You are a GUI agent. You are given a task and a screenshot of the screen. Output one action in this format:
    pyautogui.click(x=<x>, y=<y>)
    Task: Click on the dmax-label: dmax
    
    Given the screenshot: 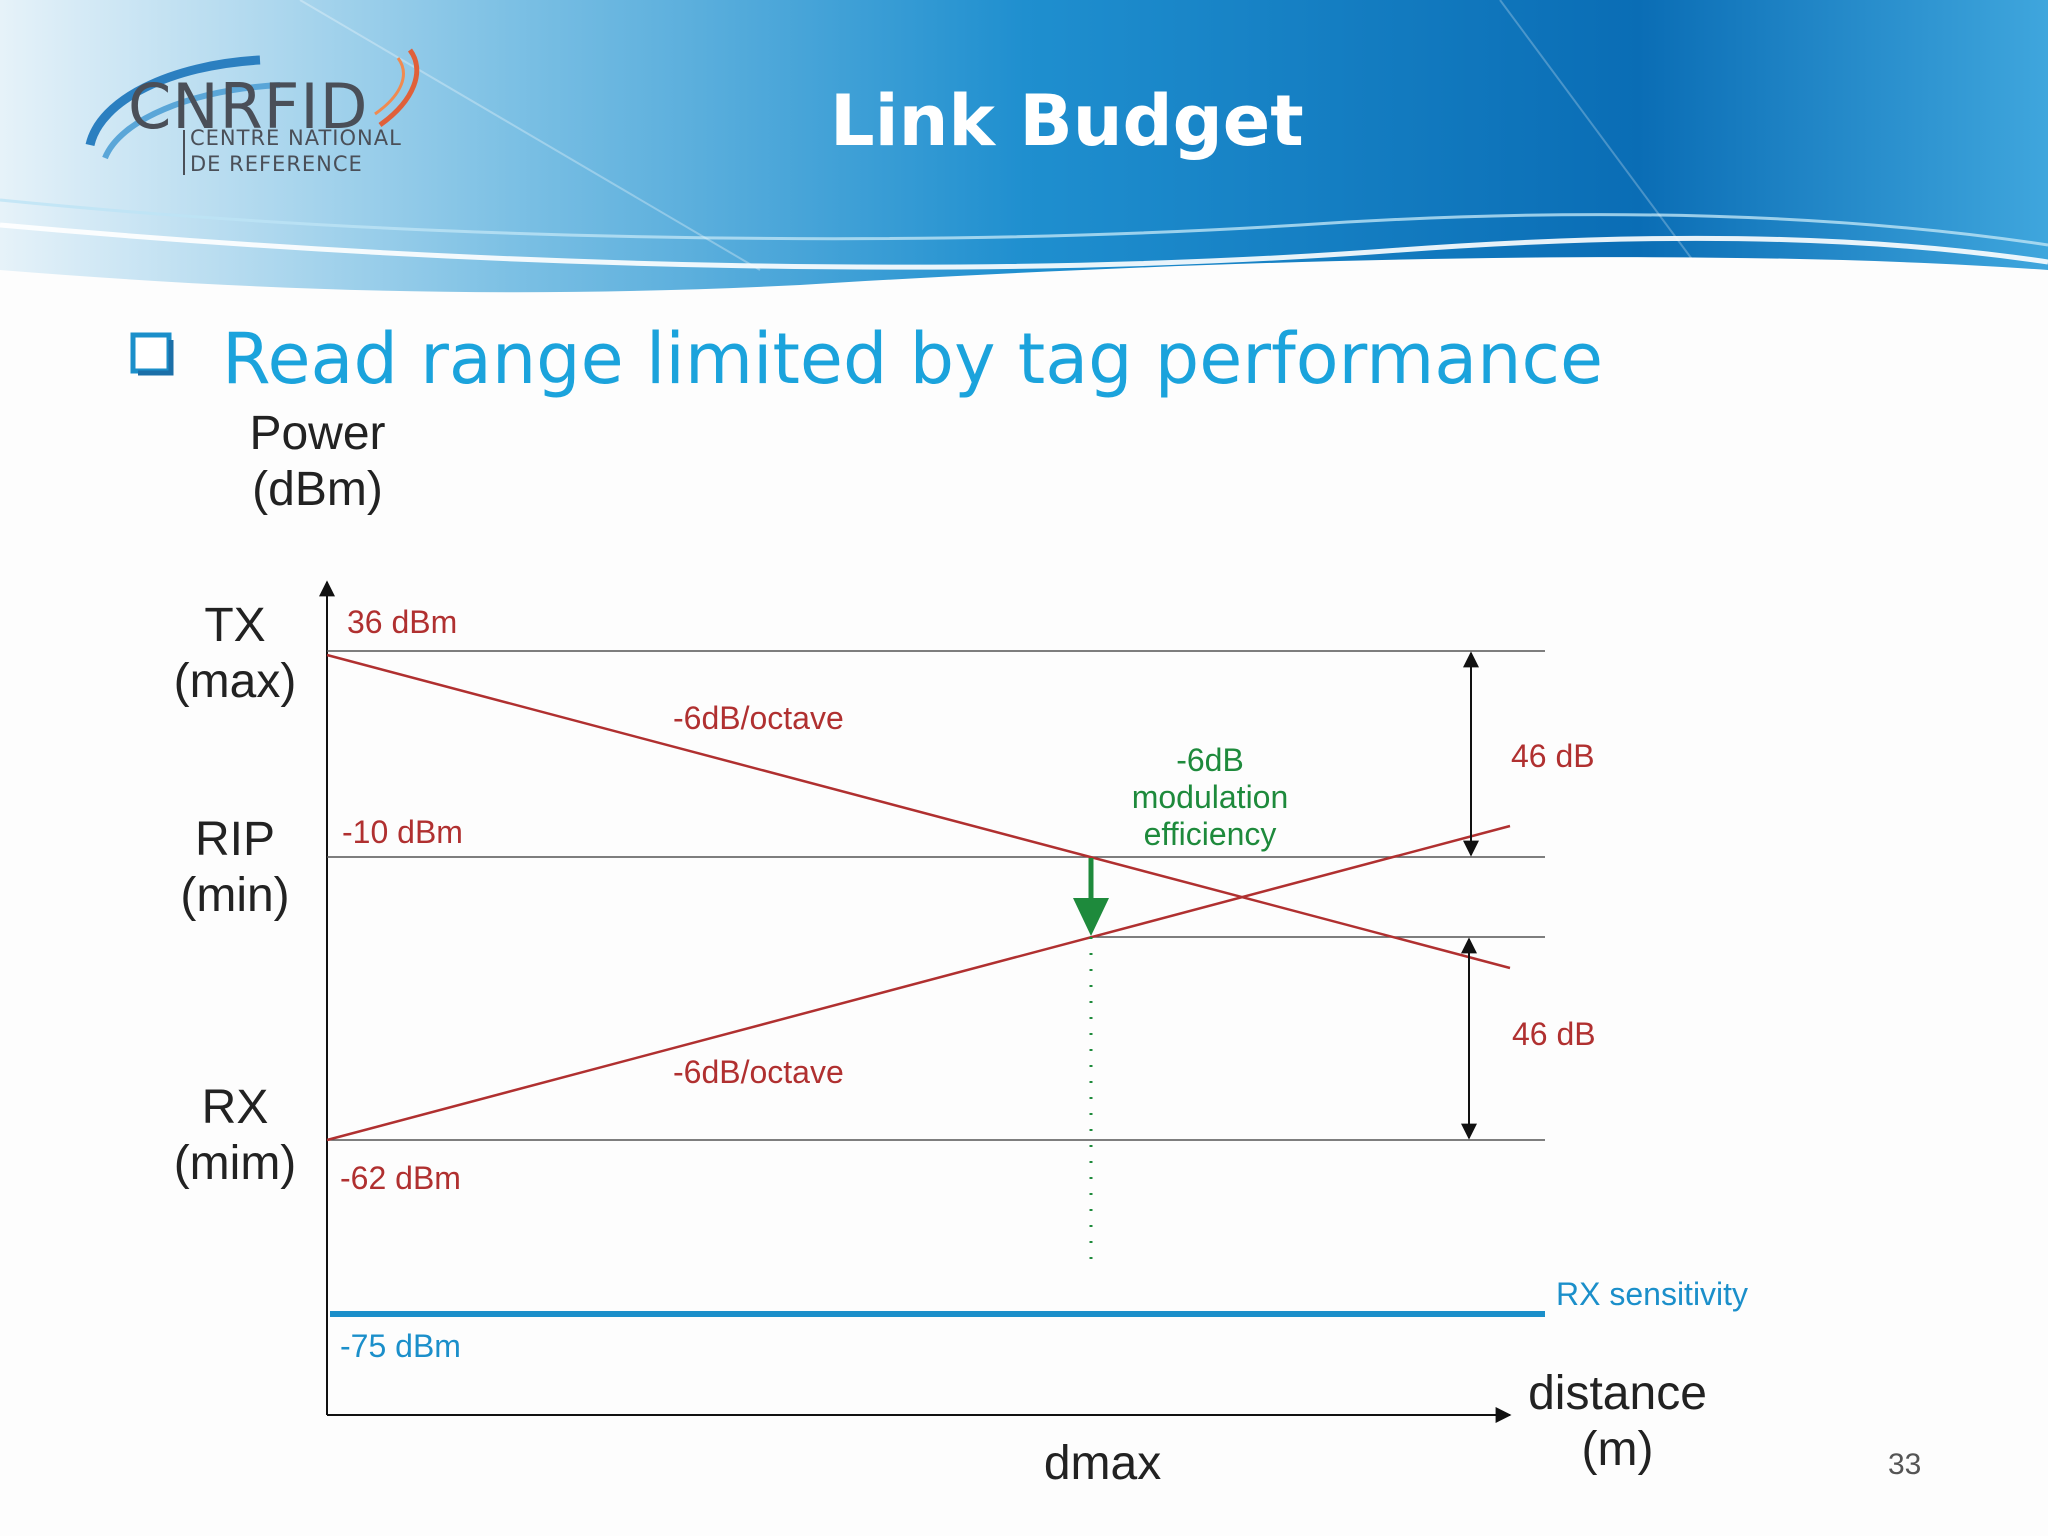 What is the action you would take?
    pyautogui.click(x=1102, y=1463)
    